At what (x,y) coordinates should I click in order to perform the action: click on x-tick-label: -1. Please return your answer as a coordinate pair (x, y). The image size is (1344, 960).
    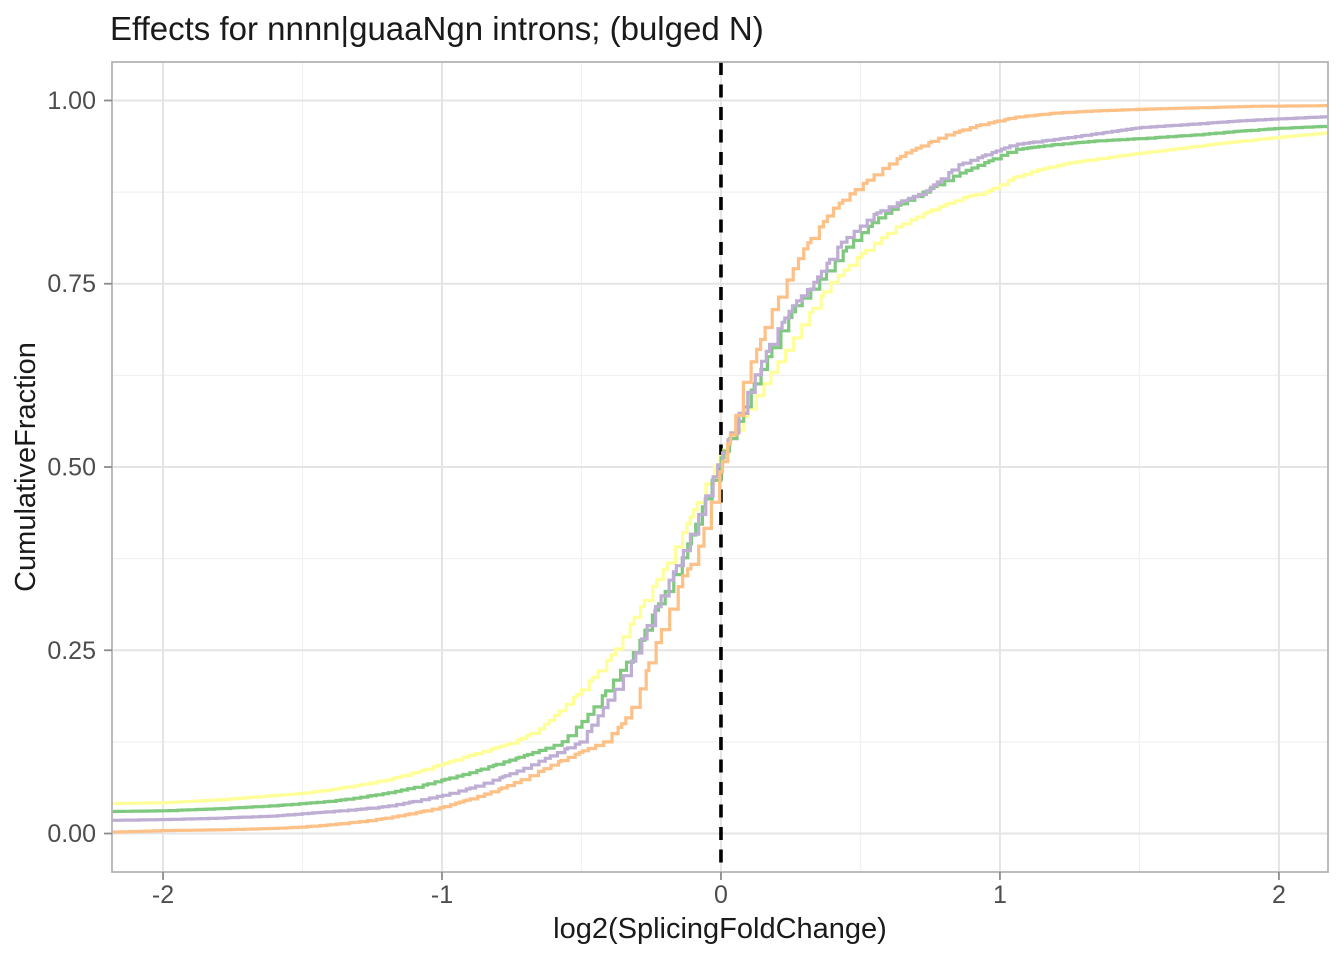
    Looking at the image, I should click on (442, 895).